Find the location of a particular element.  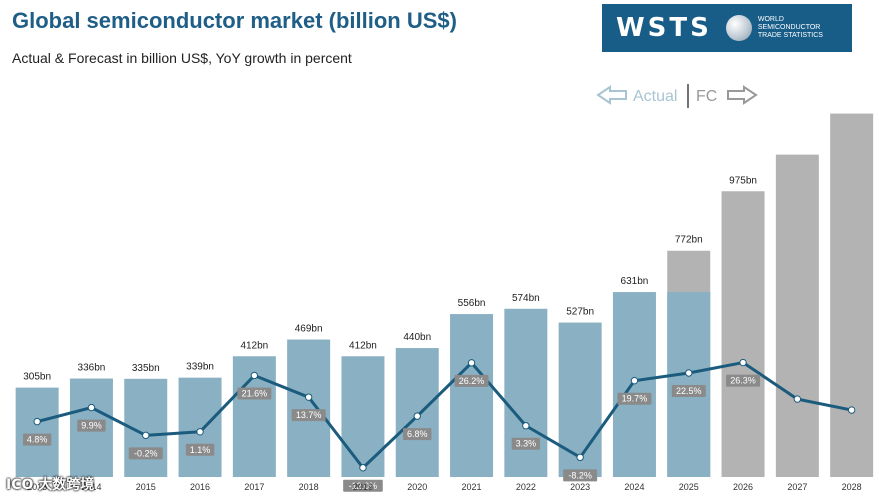

growth-label: 22.5% is located at coordinates (689, 391).